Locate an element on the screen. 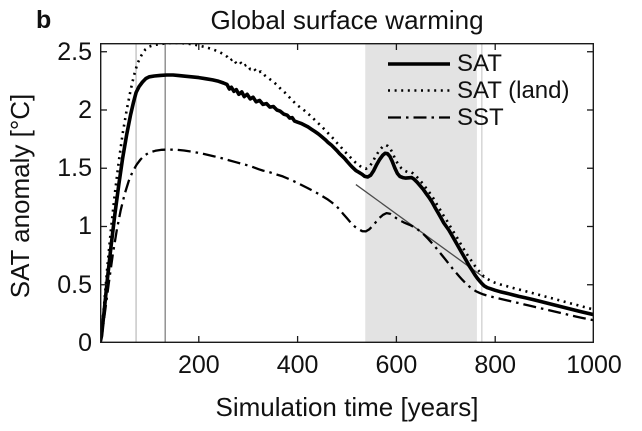 The image size is (642, 431). x-tick-label: 400 is located at coordinates (297, 365).